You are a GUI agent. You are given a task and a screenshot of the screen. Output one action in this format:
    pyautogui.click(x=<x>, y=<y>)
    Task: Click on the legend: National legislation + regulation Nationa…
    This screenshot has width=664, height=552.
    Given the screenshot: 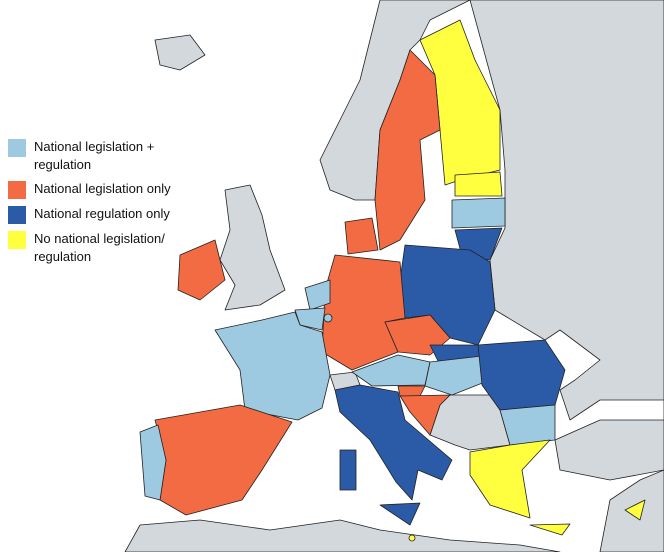 What is the action you would take?
    pyautogui.click(x=103, y=205)
    